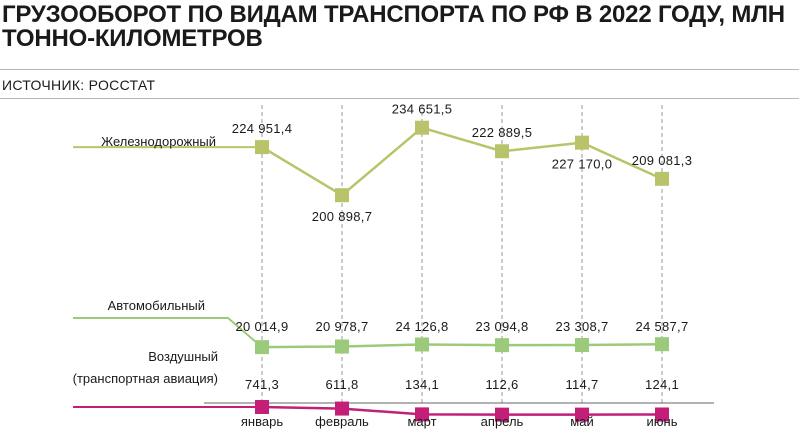 This screenshot has width=799, height=433. Describe the element at coordinates (342, 421) in the screenshot. I see `x-tick-февраль: февраль` at that location.